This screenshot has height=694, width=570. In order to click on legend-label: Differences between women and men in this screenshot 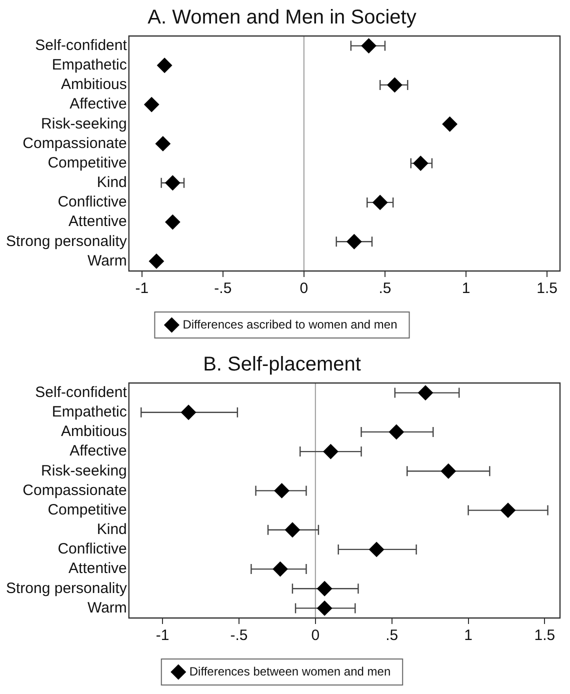, I will do `click(290, 671)`.